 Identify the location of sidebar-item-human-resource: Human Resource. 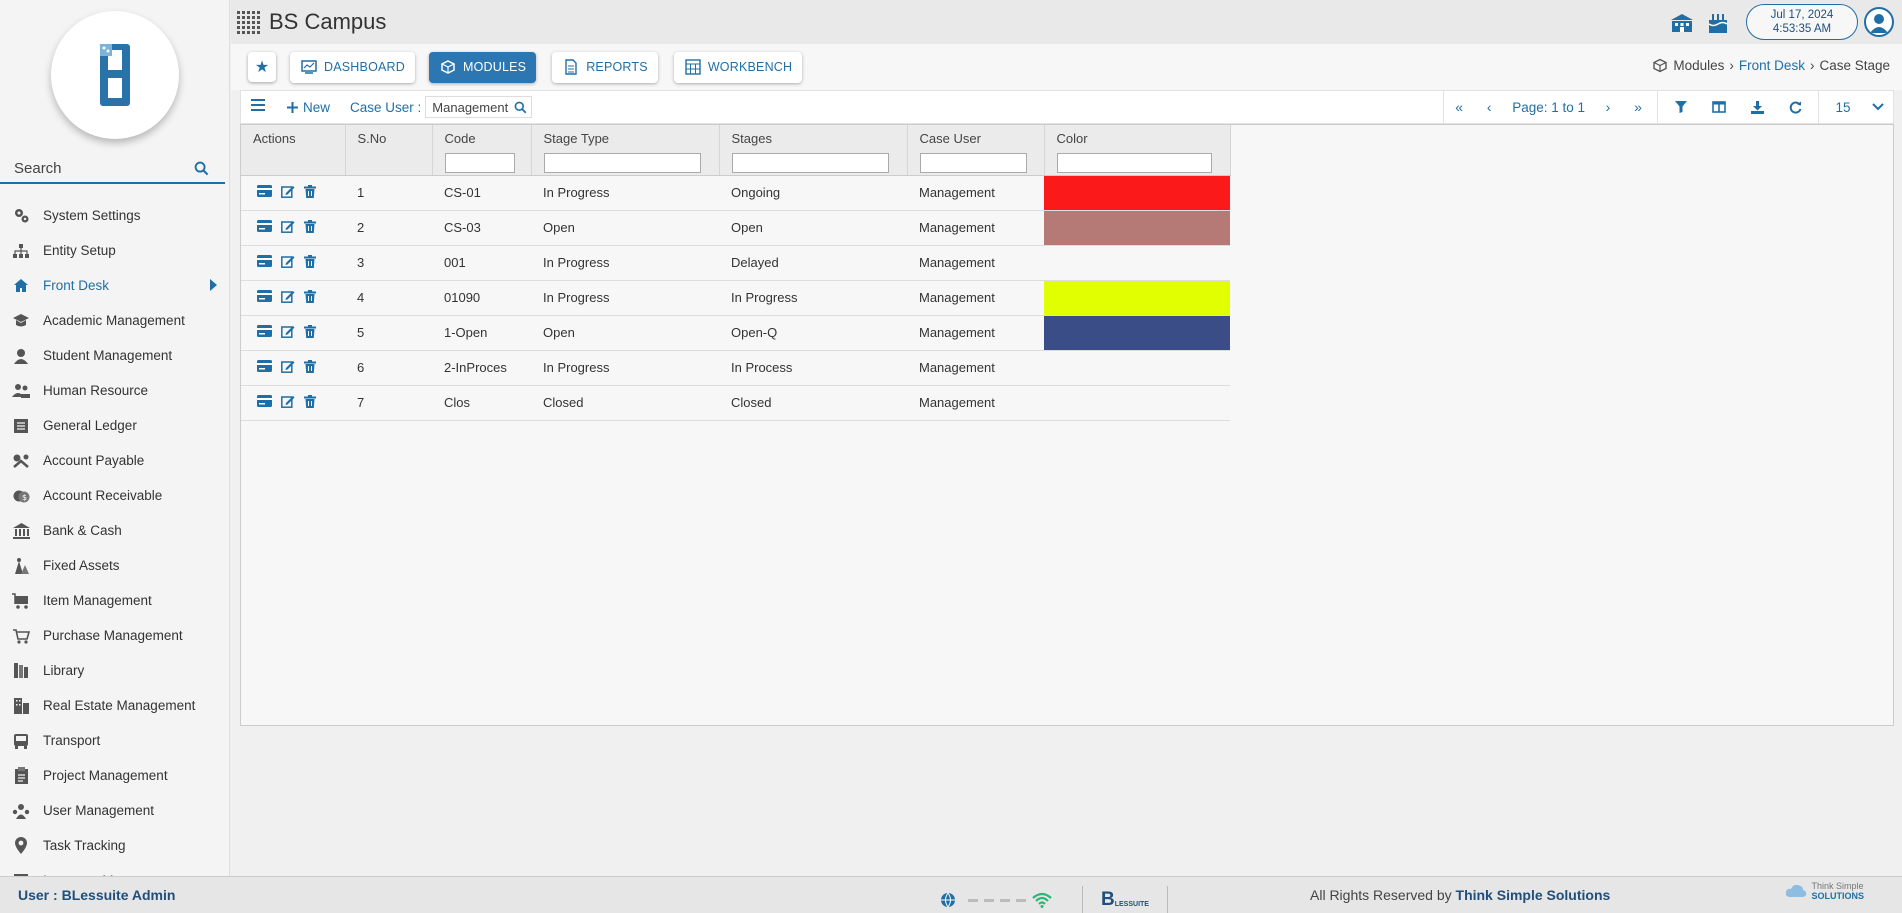
(114, 390).